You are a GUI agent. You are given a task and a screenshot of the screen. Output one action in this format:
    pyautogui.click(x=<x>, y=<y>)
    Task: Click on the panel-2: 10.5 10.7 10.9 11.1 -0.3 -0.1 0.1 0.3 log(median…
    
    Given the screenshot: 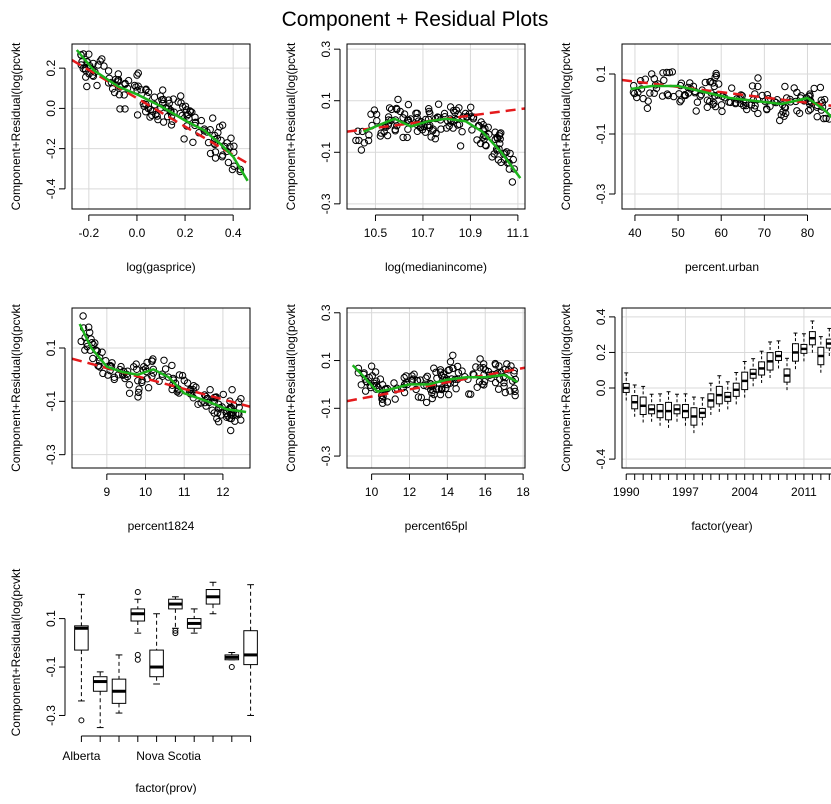 What is the action you would take?
    pyautogui.click(x=406, y=157)
    